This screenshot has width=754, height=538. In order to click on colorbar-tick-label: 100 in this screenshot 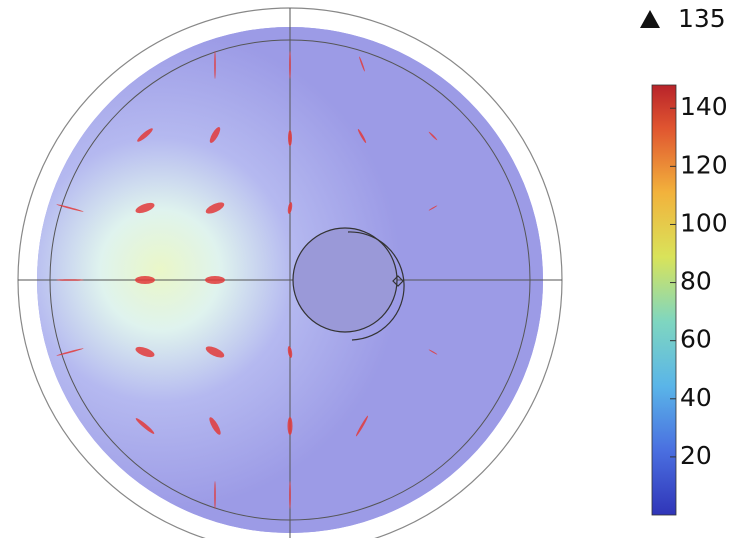, I will do `click(704, 222)`.